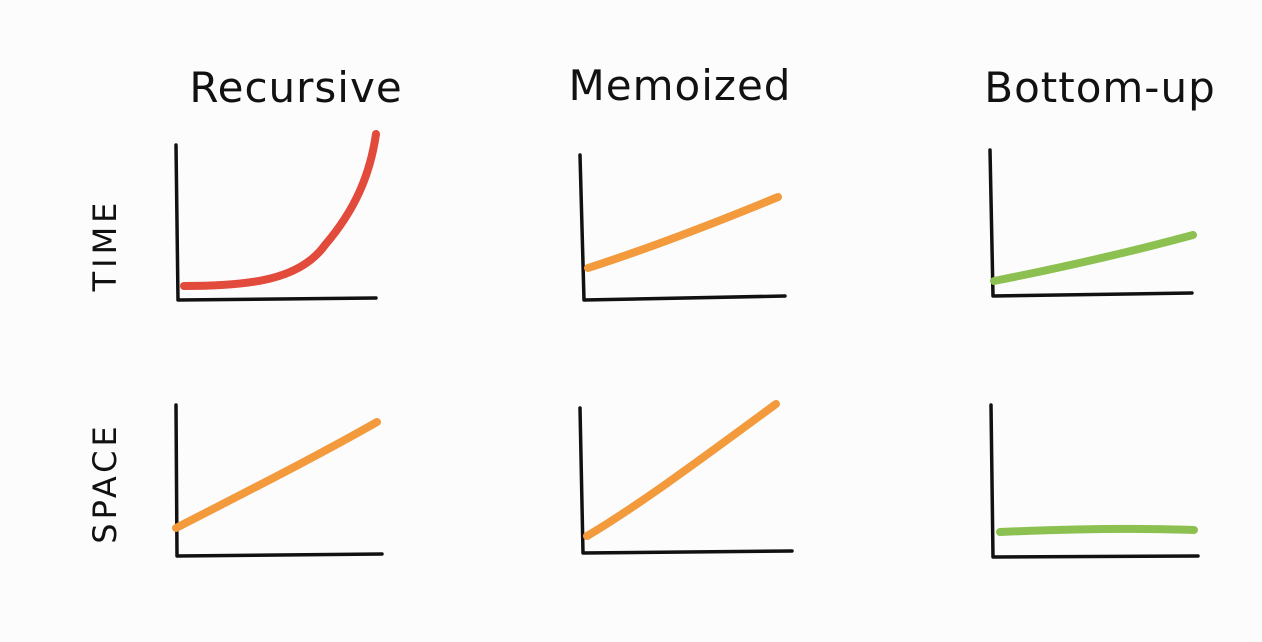 Image resolution: width=1262 pixels, height=642 pixels. What do you see at coordinates (105, 482) in the screenshot?
I see `row-label-space: SPACE` at bounding box center [105, 482].